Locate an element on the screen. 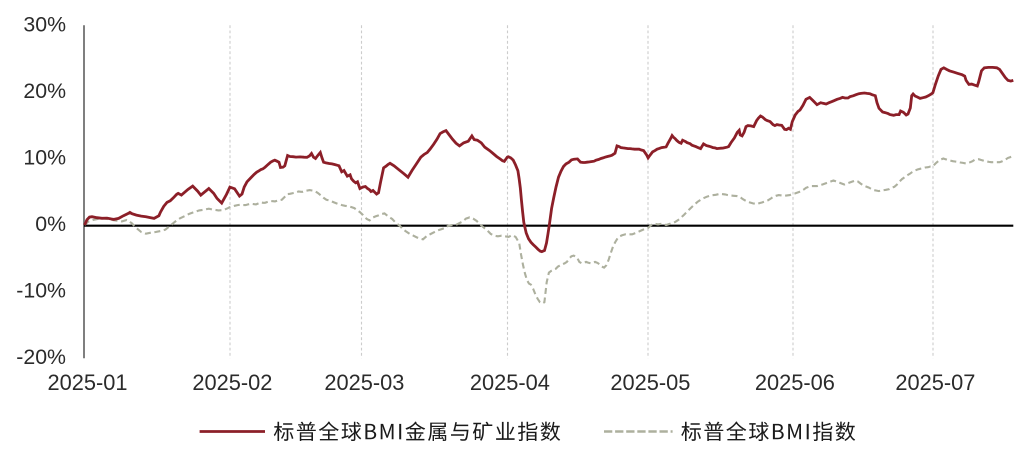 The image size is (1025, 466). svg-text: 30% is located at coordinates (44, 25).